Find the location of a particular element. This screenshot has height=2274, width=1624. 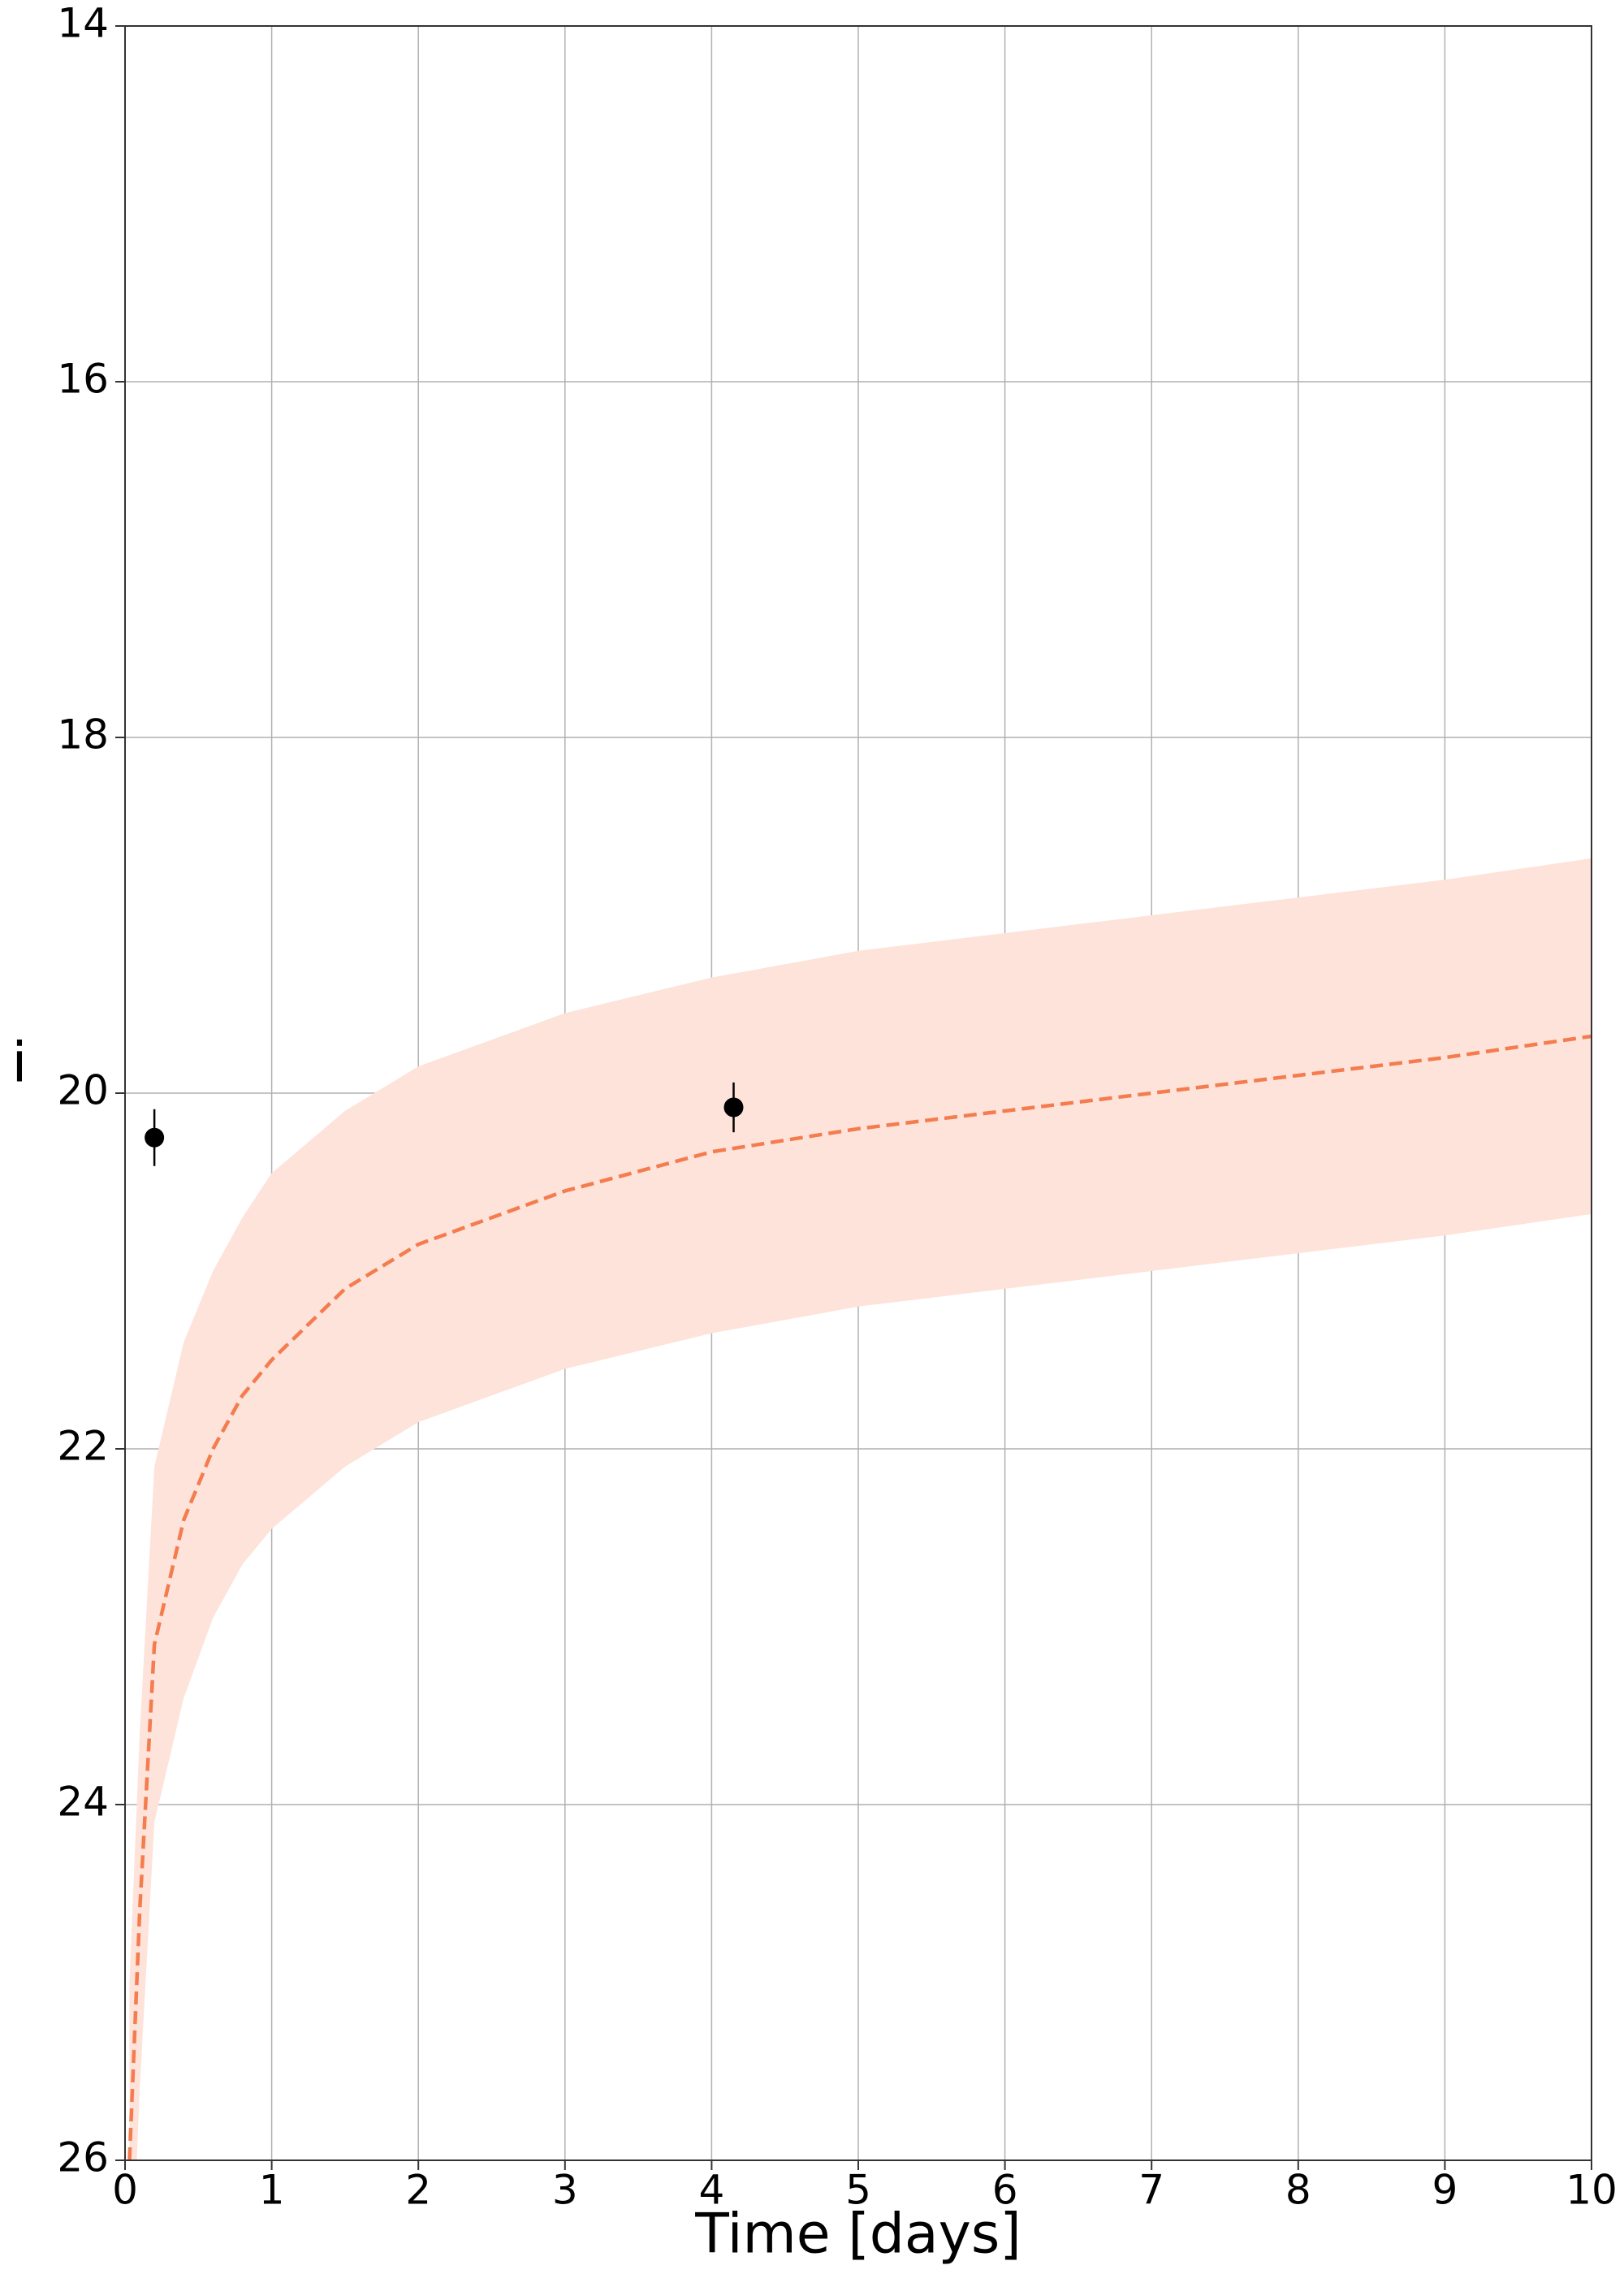

x-tick-label: 9 is located at coordinates (1445, 2191).